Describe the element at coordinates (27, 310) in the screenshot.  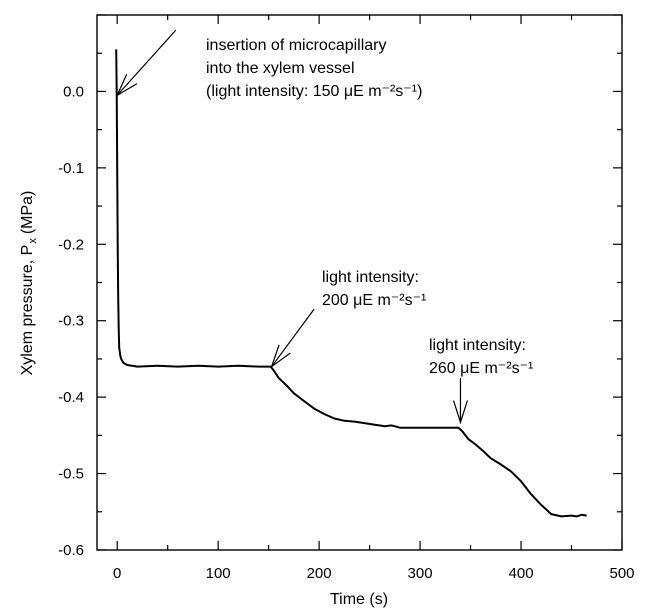
I see `y-axis-title-main: Xylem pressure, P` at that location.